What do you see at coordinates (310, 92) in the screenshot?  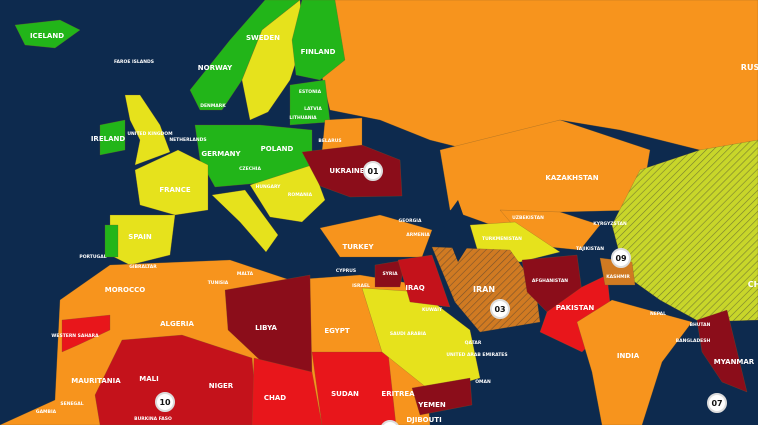 I see `label: ESTONIA` at bounding box center [310, 92].